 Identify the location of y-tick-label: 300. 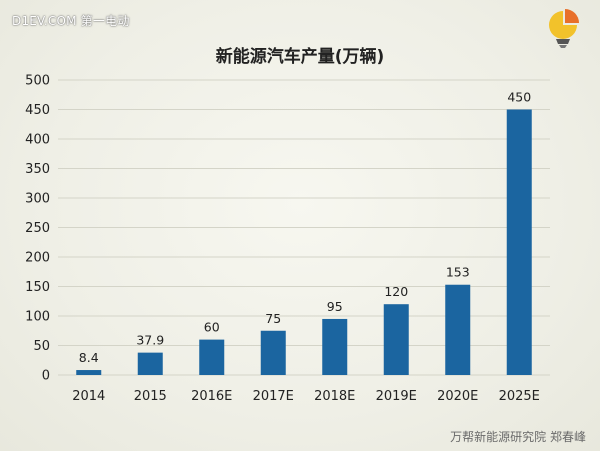
(37, 199).